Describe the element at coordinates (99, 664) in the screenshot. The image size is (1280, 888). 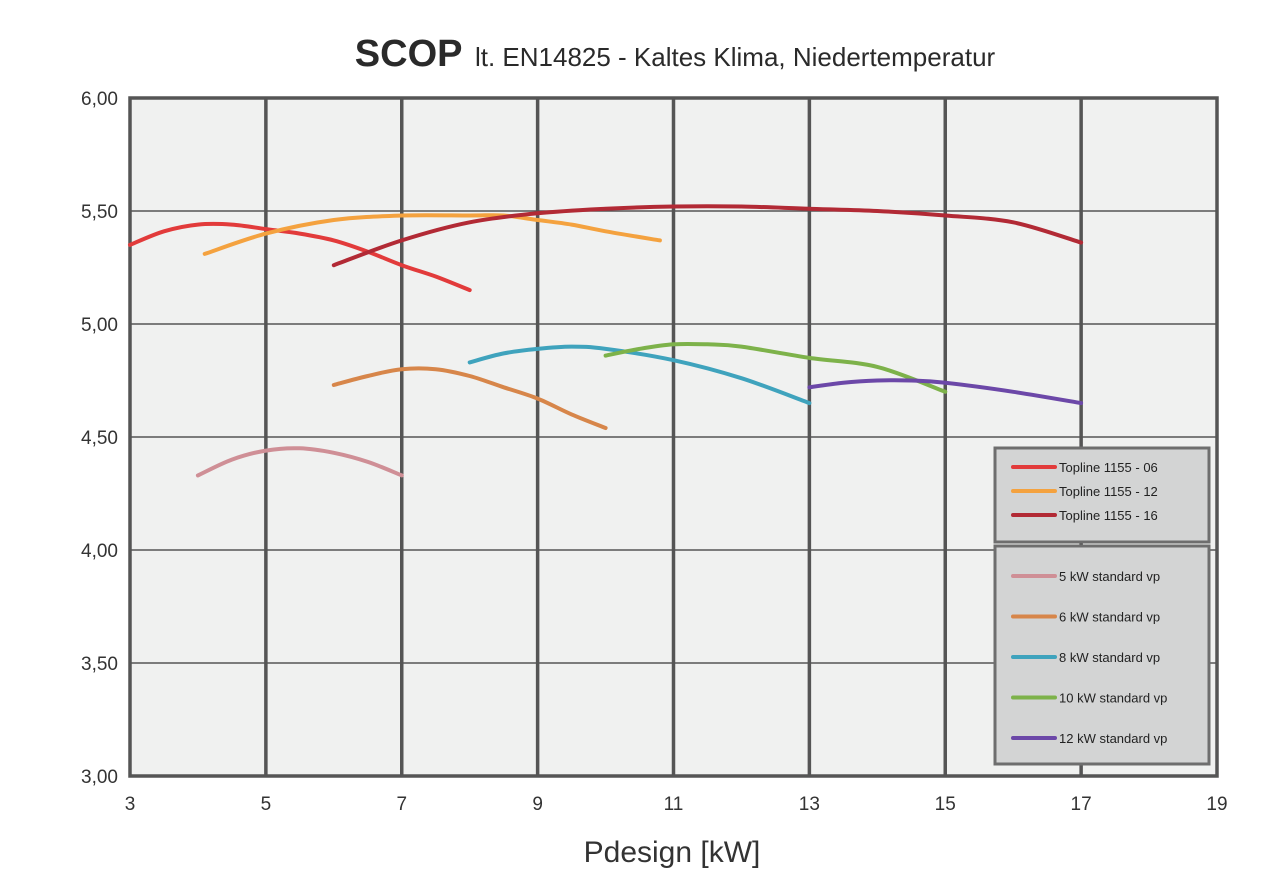
I see `y-tick-label: 3,50` at that location.